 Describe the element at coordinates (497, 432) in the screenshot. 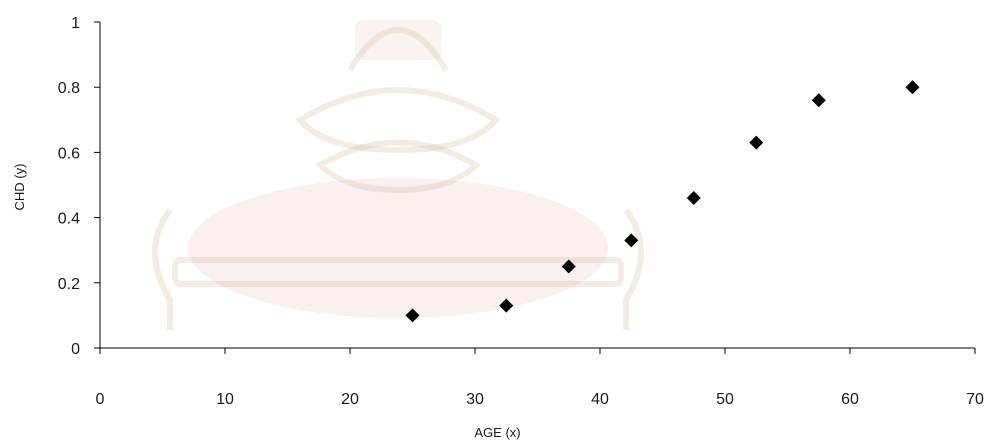

I see `x-axis-title: AGE (x)` at that location.